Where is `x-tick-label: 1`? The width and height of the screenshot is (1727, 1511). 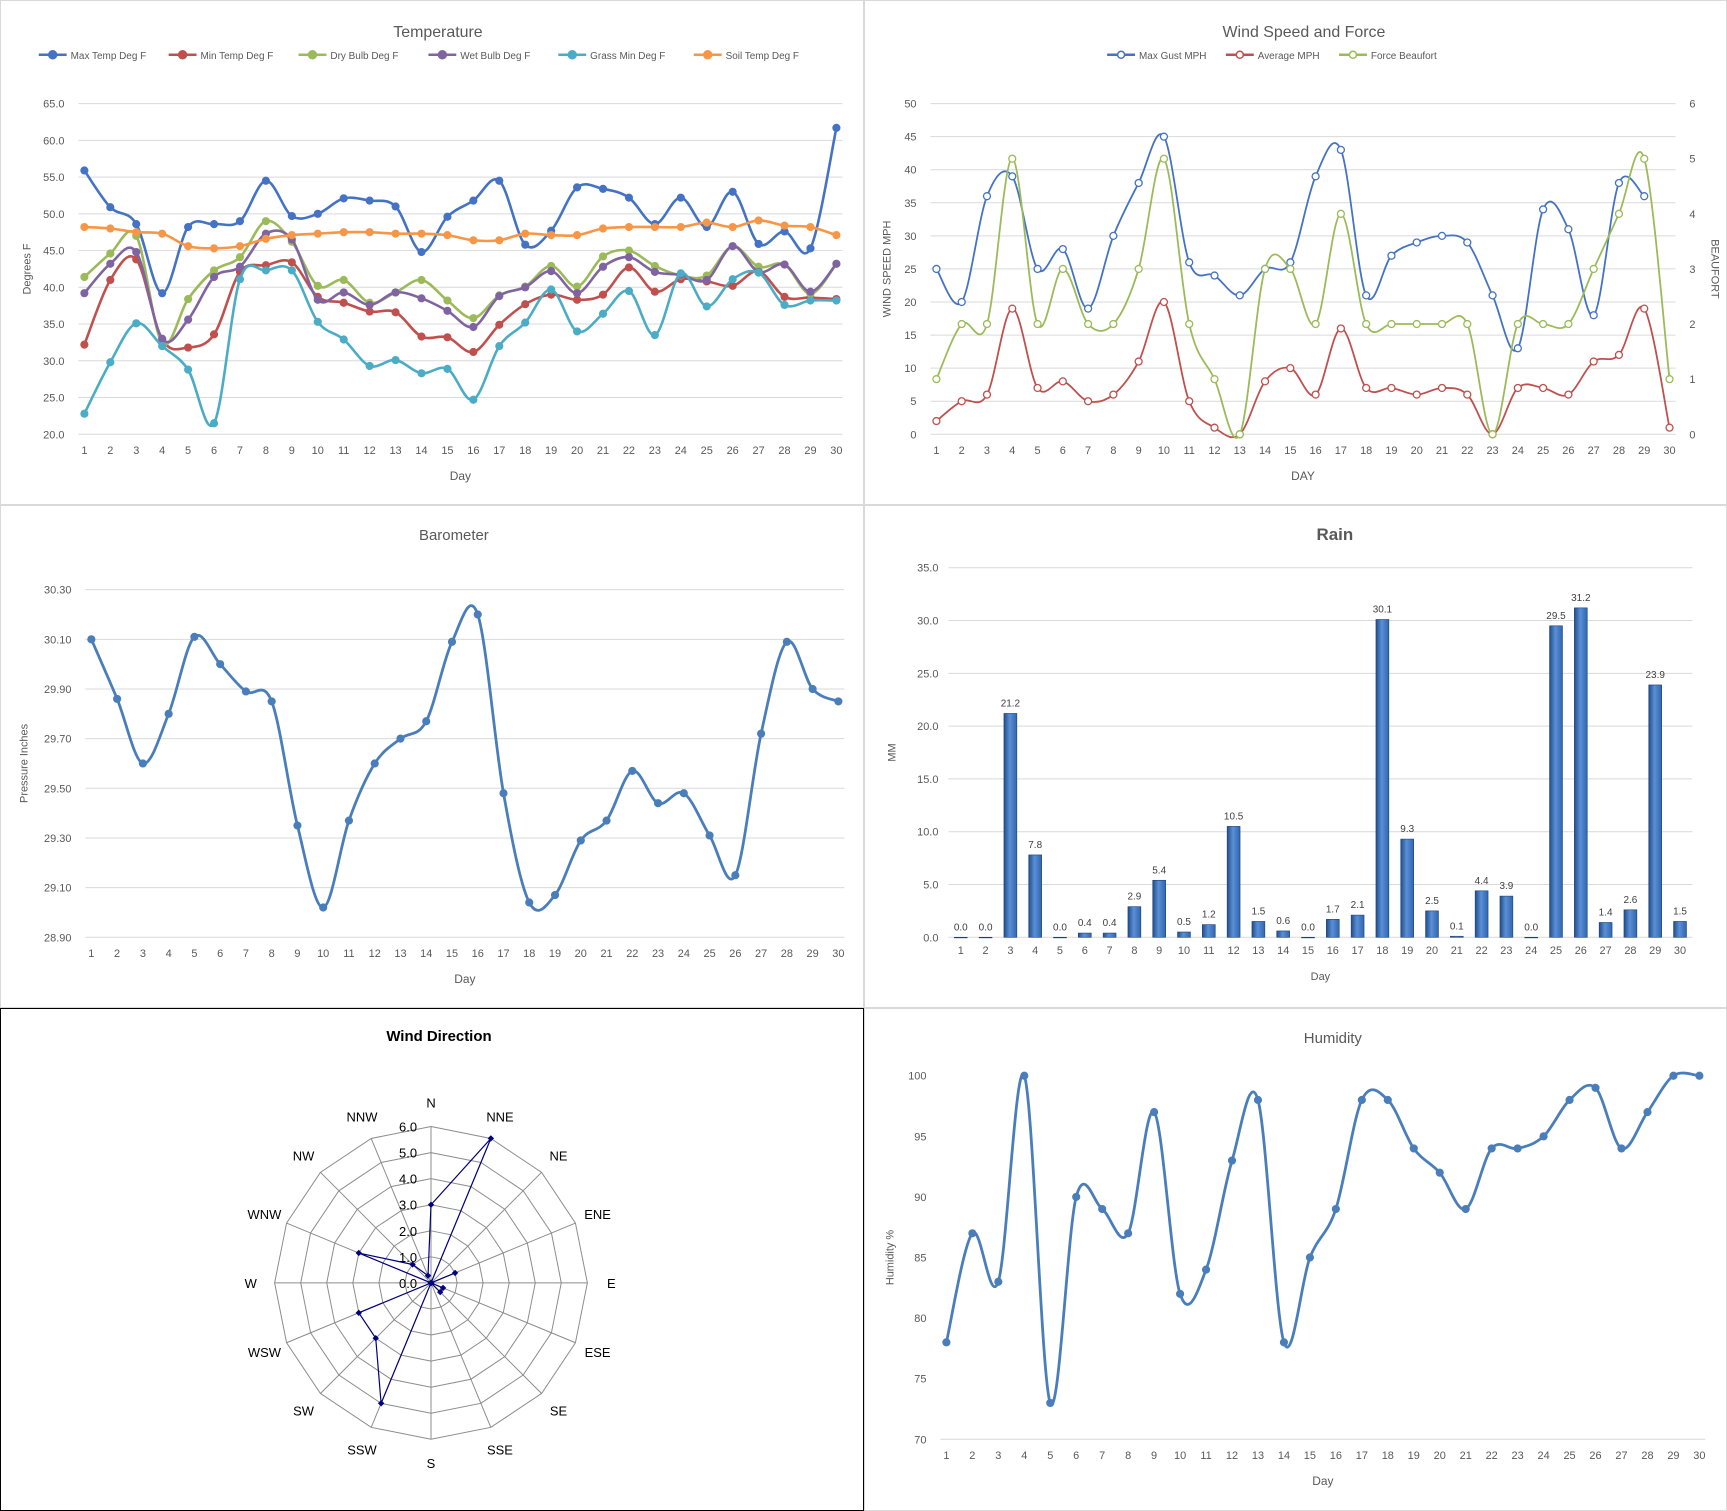
x-tick-label: 1 is located at coordinates (84, 451).